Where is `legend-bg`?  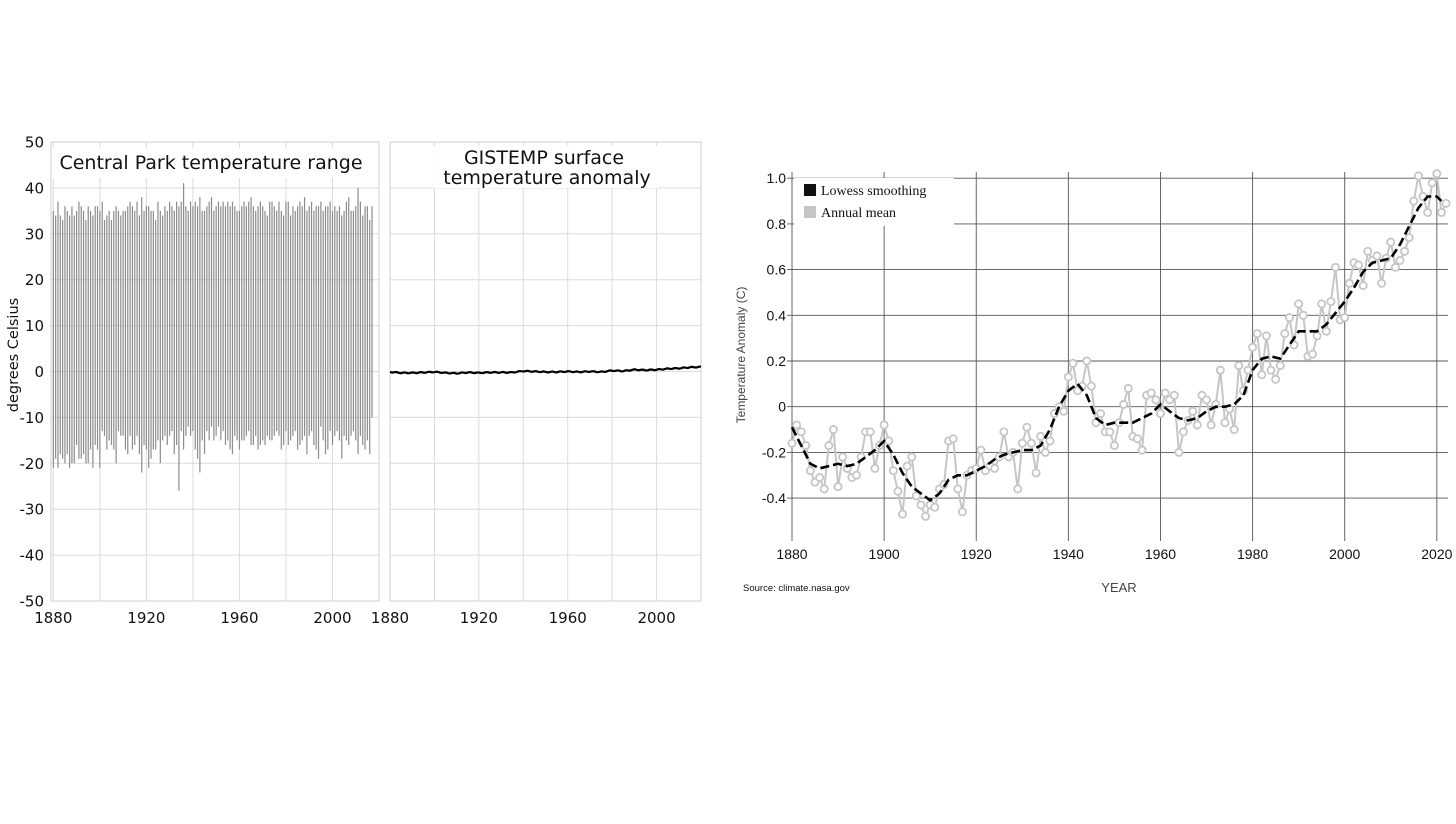 legend-bg is located at coordinates (874, 202).